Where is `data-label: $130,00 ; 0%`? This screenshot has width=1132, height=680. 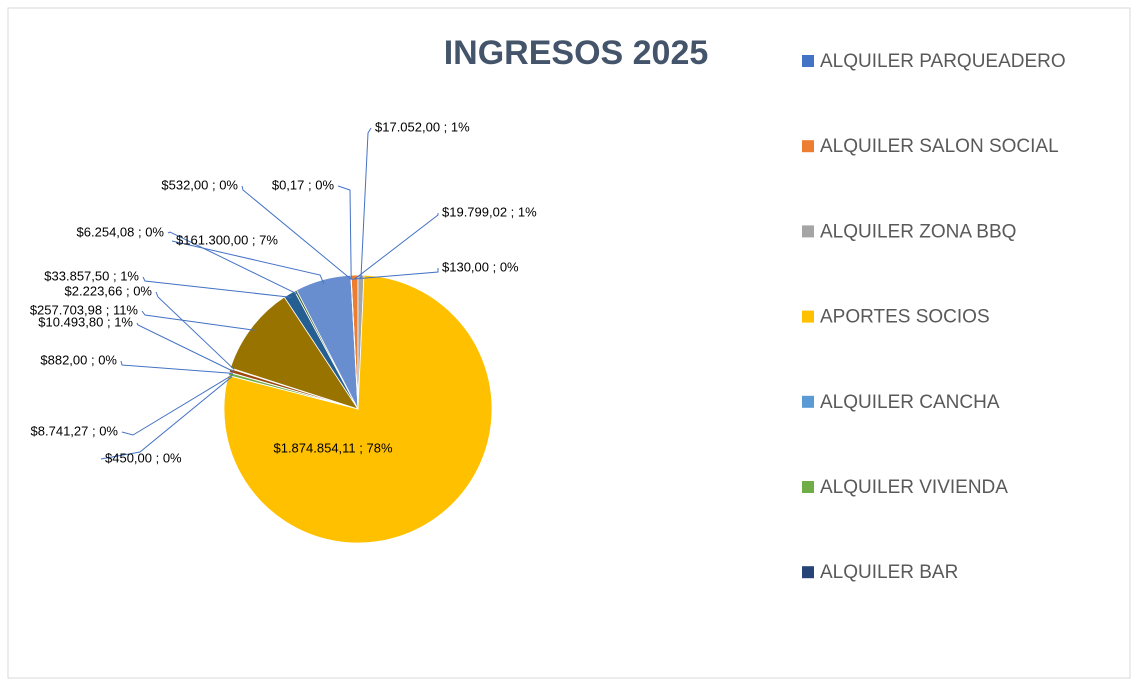
data-label: $130,00 ; 0% is located at coordinates (480, 266).